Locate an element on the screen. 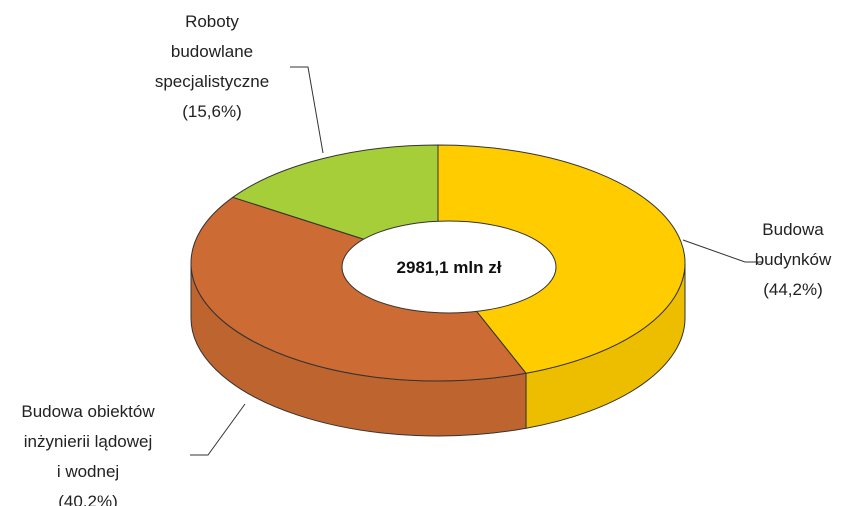  center-hole is located at coordinates (449, 267).